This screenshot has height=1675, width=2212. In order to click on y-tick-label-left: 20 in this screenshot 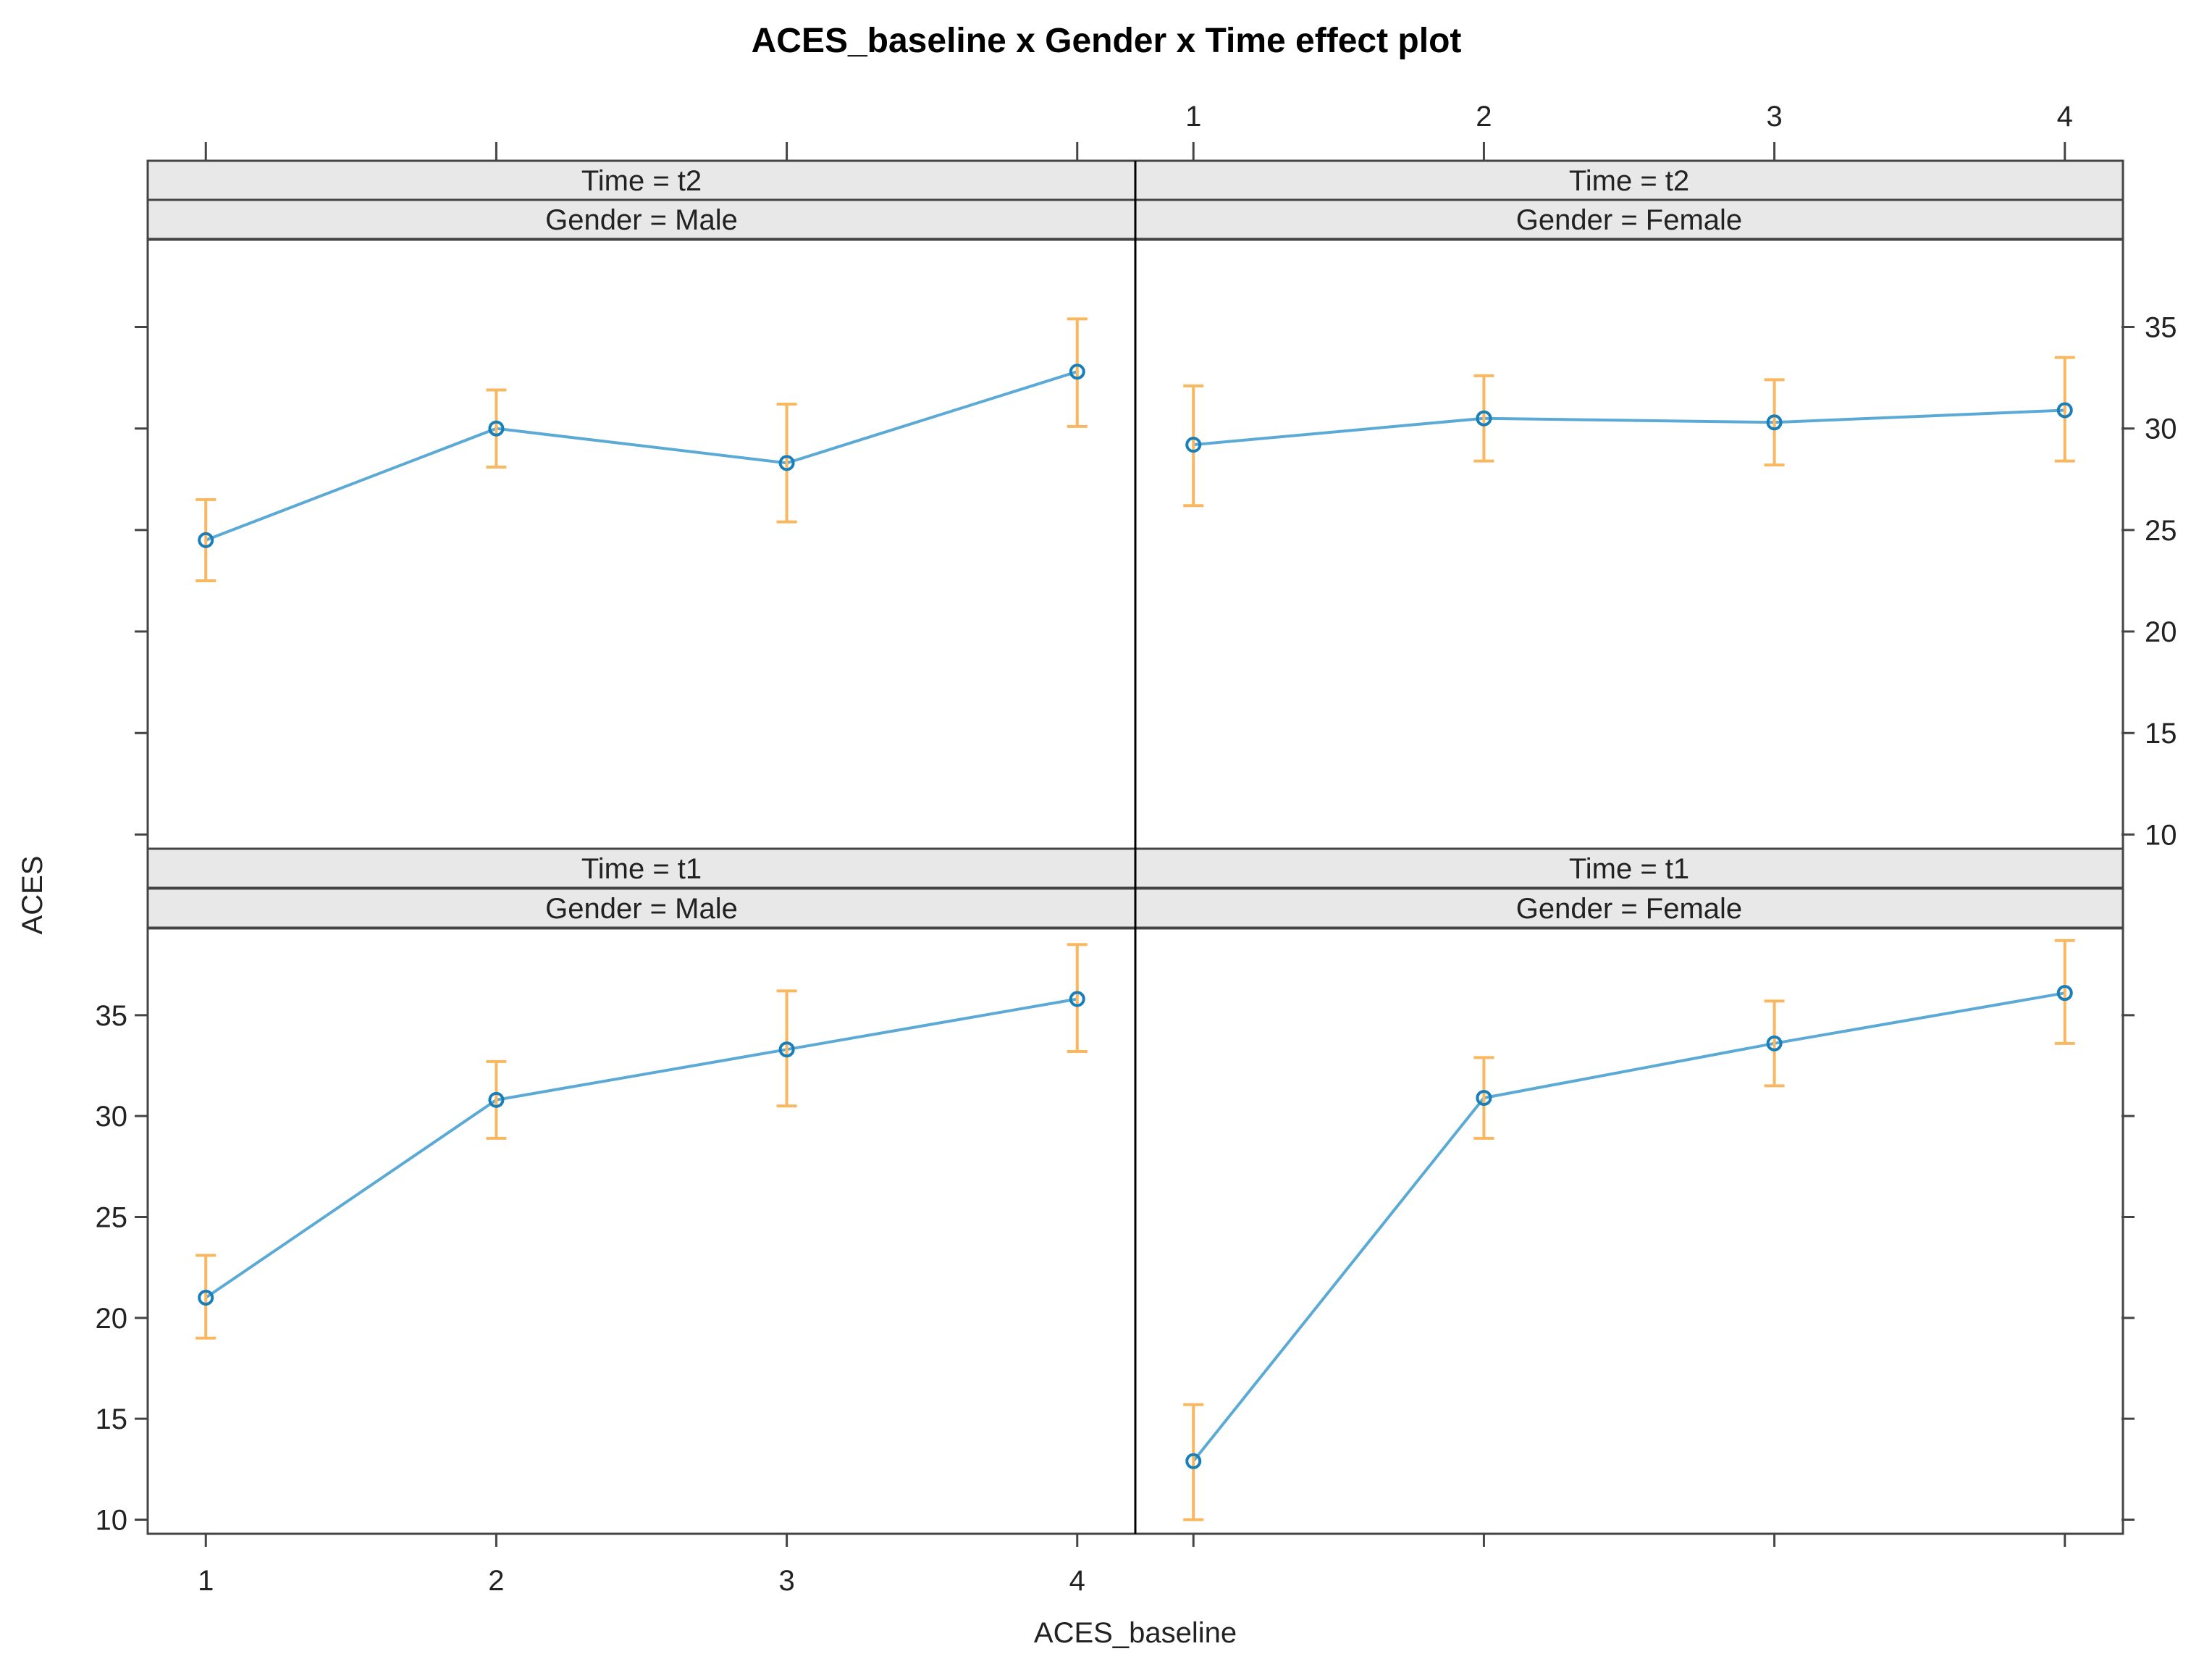, I will do `click(112, 1319)`.